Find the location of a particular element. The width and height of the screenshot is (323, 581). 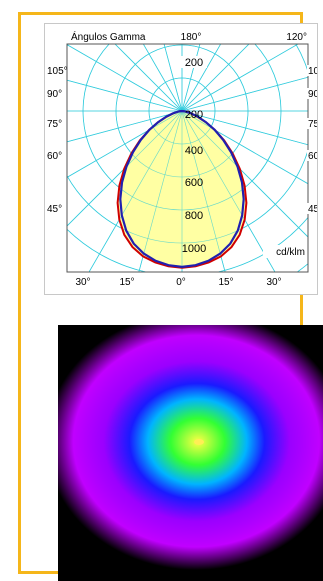

radial-gridline-over is located at coordinates (182, 111).